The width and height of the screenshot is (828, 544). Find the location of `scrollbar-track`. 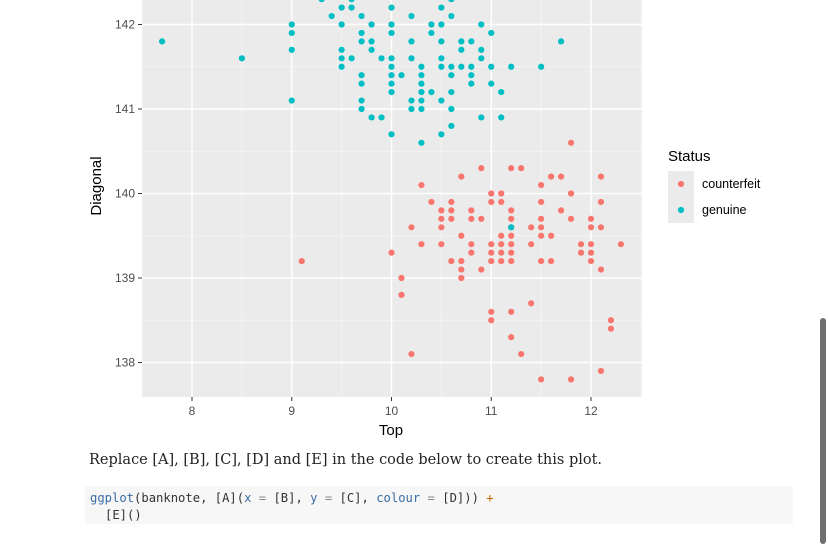

scrollbar-track is located at coordinates (822, 272).